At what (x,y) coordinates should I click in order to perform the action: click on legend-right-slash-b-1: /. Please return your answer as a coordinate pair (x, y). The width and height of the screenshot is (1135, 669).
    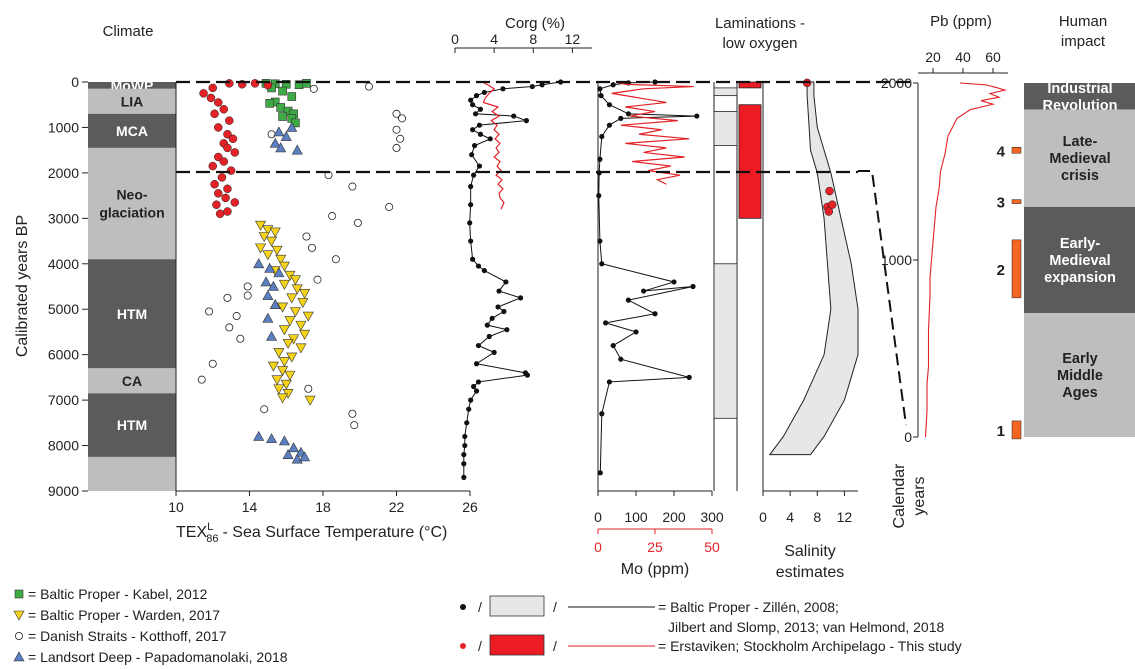
    Looking at the image, I should click on (555, 646).